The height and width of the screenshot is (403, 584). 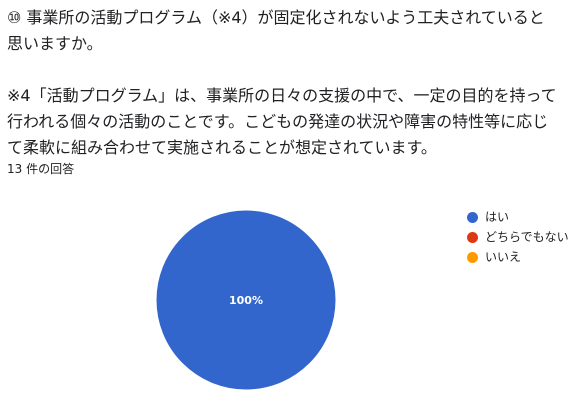 I want to click on legend-label: はい, so click(x=497, y=217).